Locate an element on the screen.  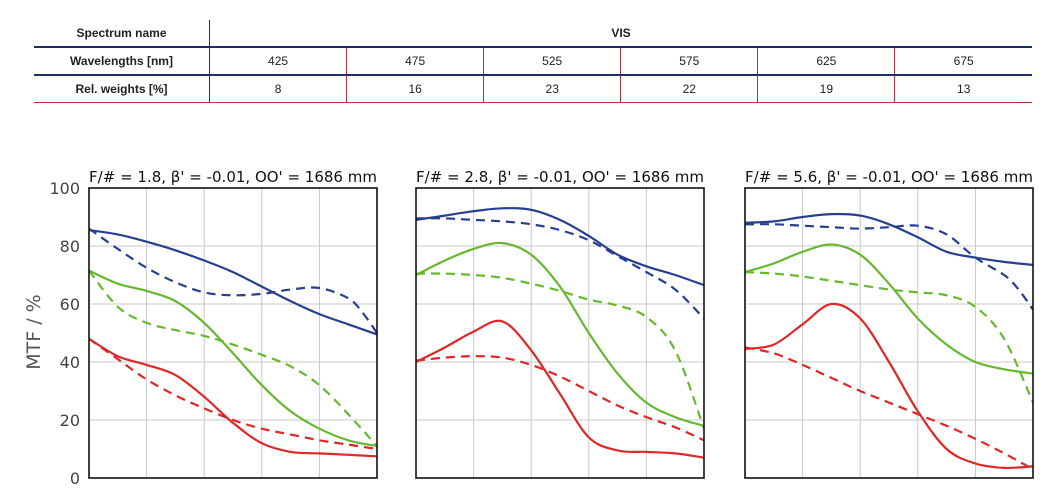
weight-cell: 13 is located at coordinates (963, 89).